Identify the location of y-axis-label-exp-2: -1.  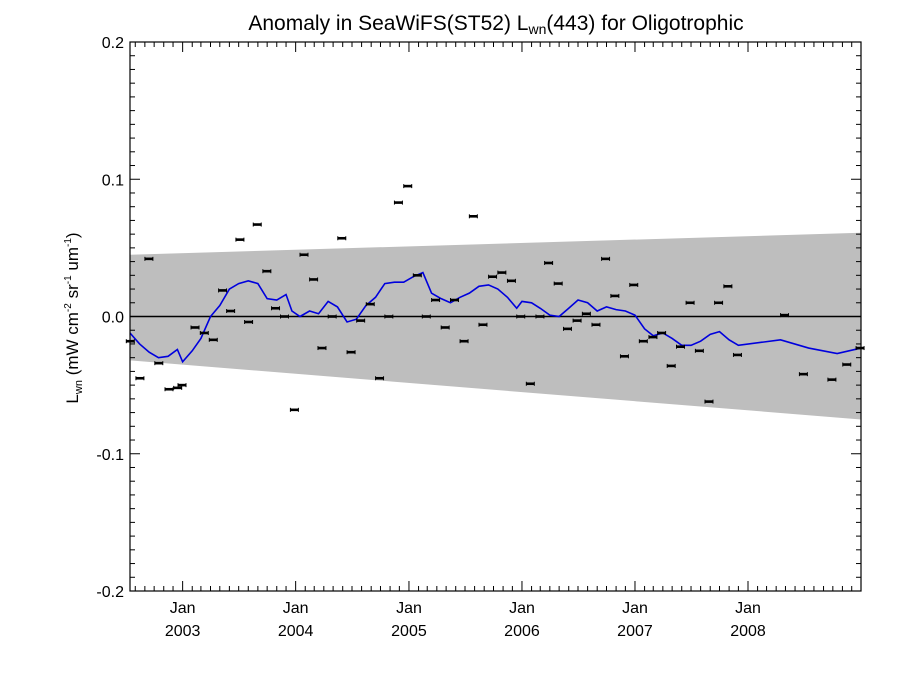
(68, 279).